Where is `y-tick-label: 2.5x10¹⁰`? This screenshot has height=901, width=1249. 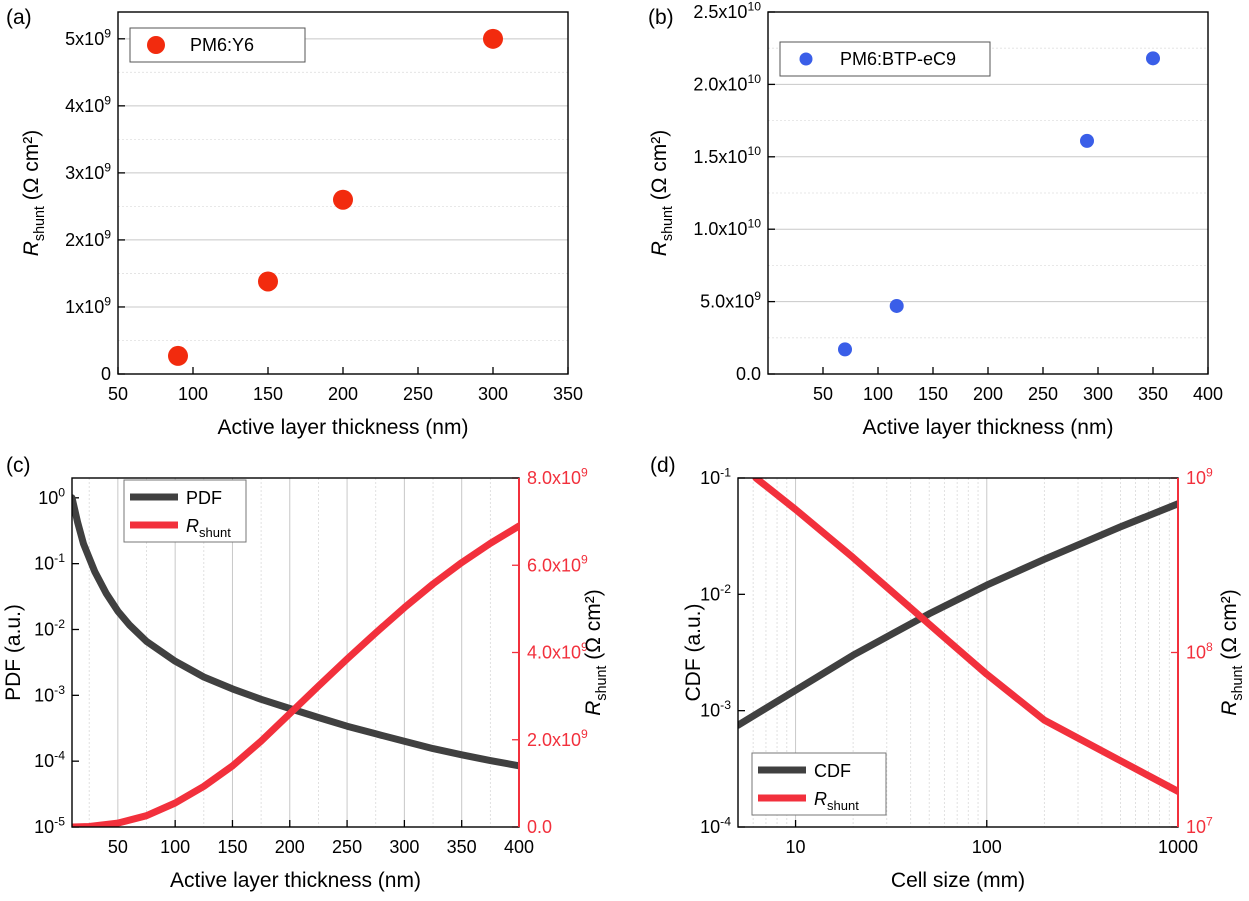 y-tick-label: 2.5x10¹⁰ is located at coordinates (727, 11).